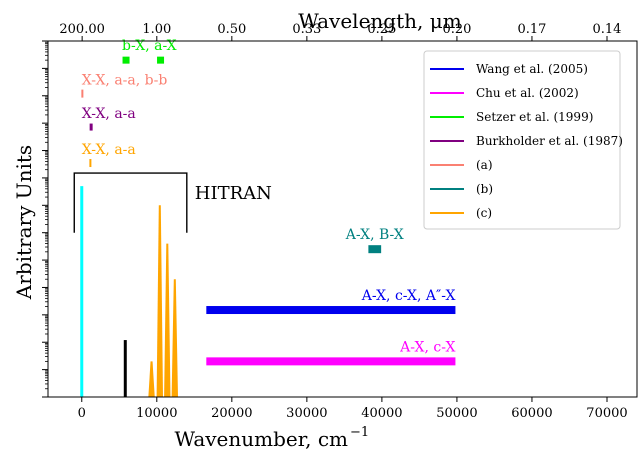 The height and width of the screenshot is (453, 638). What do you see at coordinates (82, 413) in the screenshot?
I see `x-tick-label: 0` at bounding box center [82, 413].